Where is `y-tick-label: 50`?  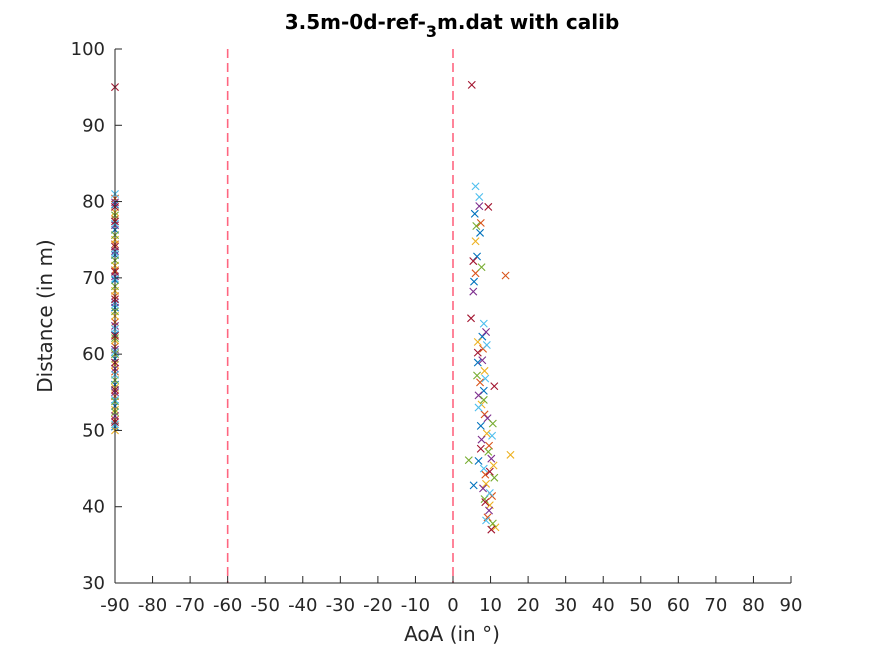 y-tick-label: 50 is located at coordinates (93, 430).